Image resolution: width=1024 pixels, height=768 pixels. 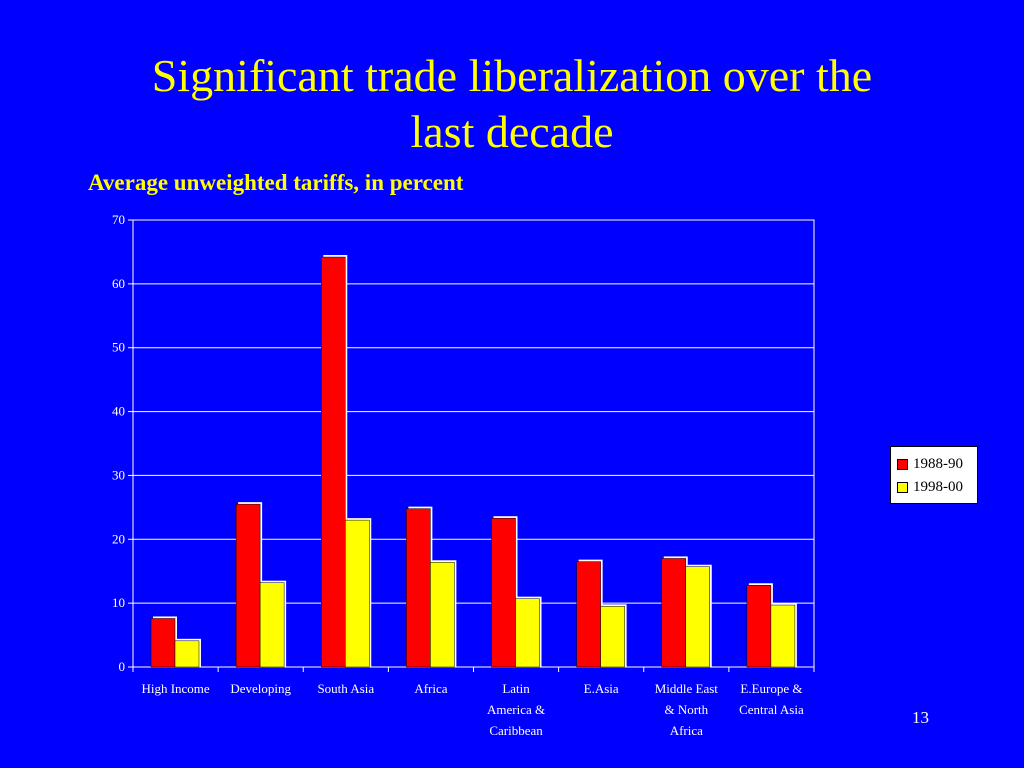 I want to click on y-tick-label: 70, so click(x=118, y=219).